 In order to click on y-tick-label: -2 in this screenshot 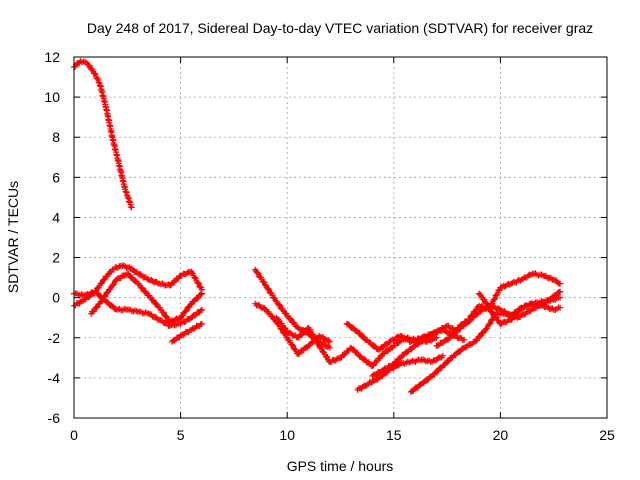, I will do `click(54, 338)`.